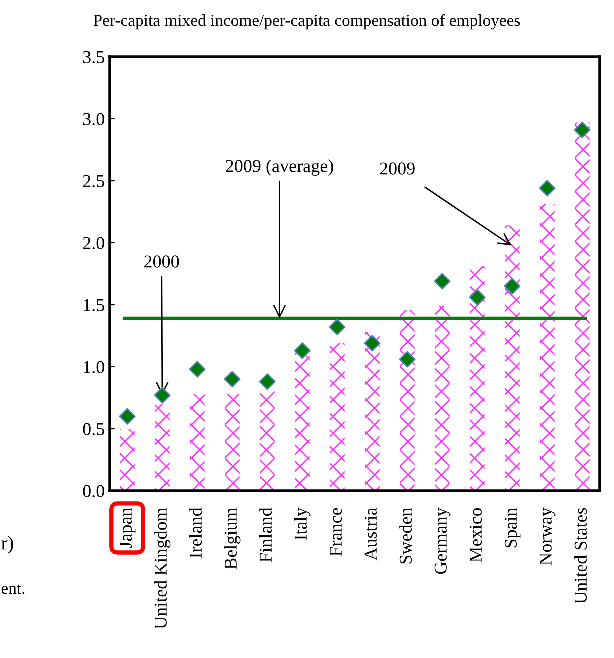 Image resolution: width=614 pixels, height=658 pixels. What do you see at coordinates (371, 534) in the screenshot?
I see `x-tick-label: Austria` at bounding box center [371, 534].